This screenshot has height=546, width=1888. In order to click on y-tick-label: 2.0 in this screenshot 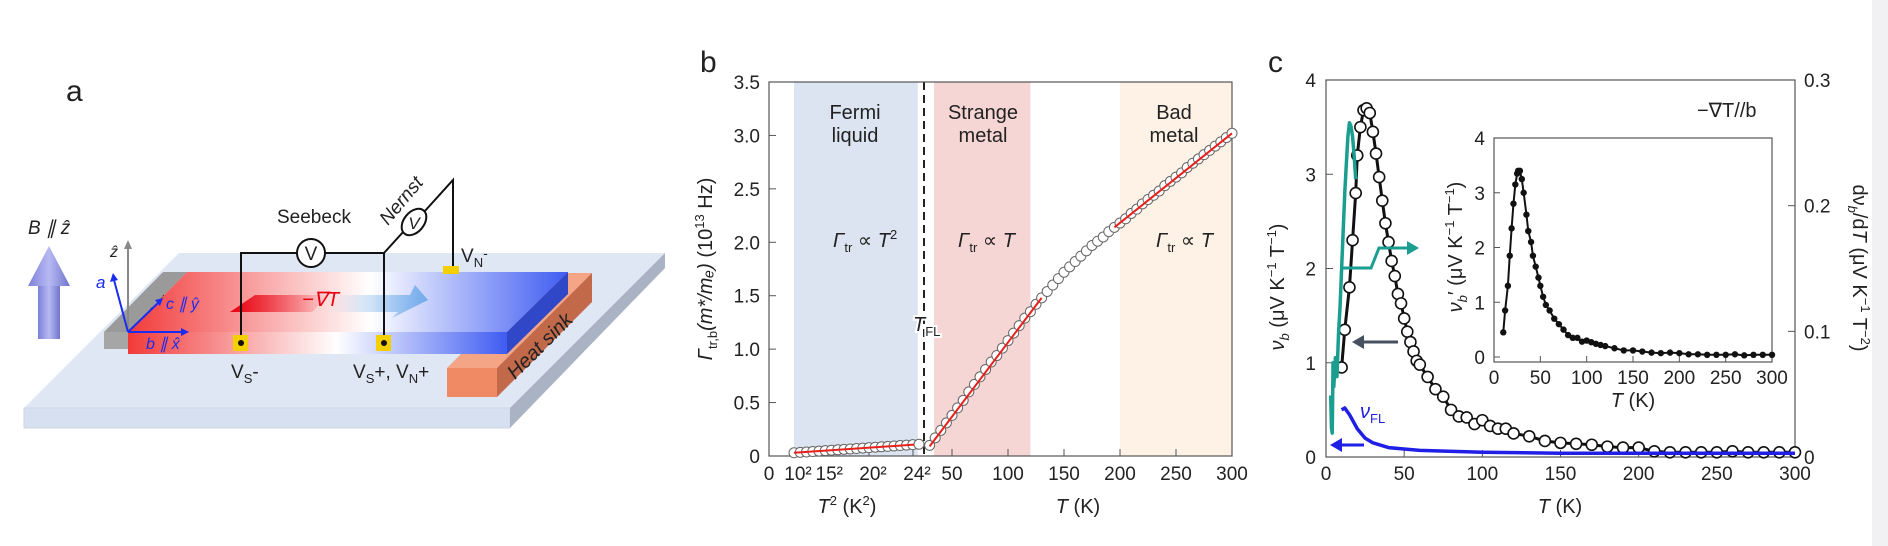, I will do `click(747, 243)`.